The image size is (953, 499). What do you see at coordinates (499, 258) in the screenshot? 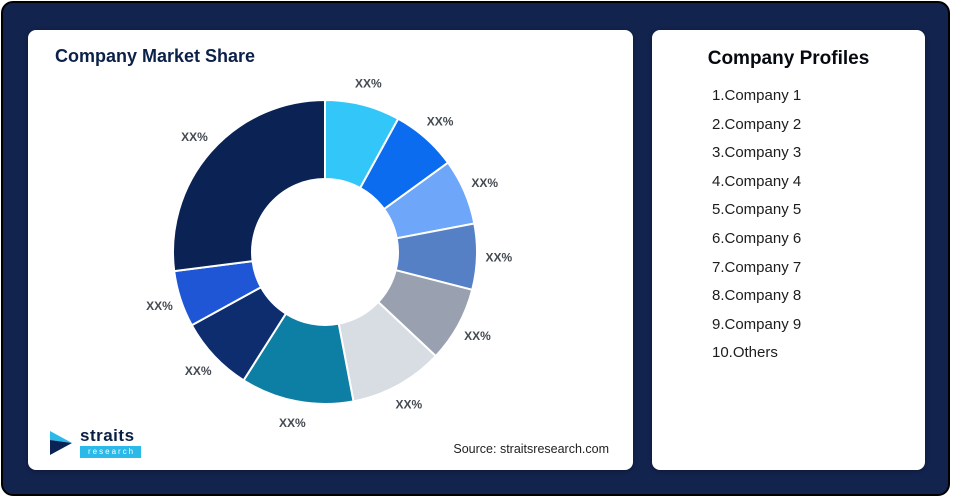
I see `slice-label-4: XX%` at bounding box center [499, 258].